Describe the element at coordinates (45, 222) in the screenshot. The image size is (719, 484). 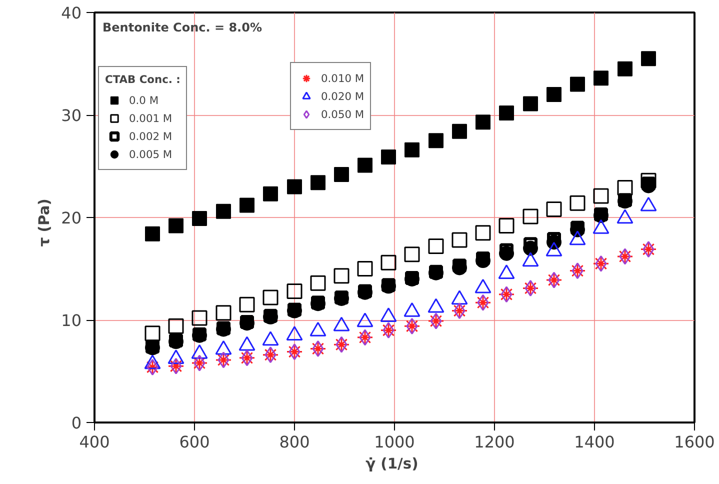
I see `y-axis-title: τ (Pa)` at that location.